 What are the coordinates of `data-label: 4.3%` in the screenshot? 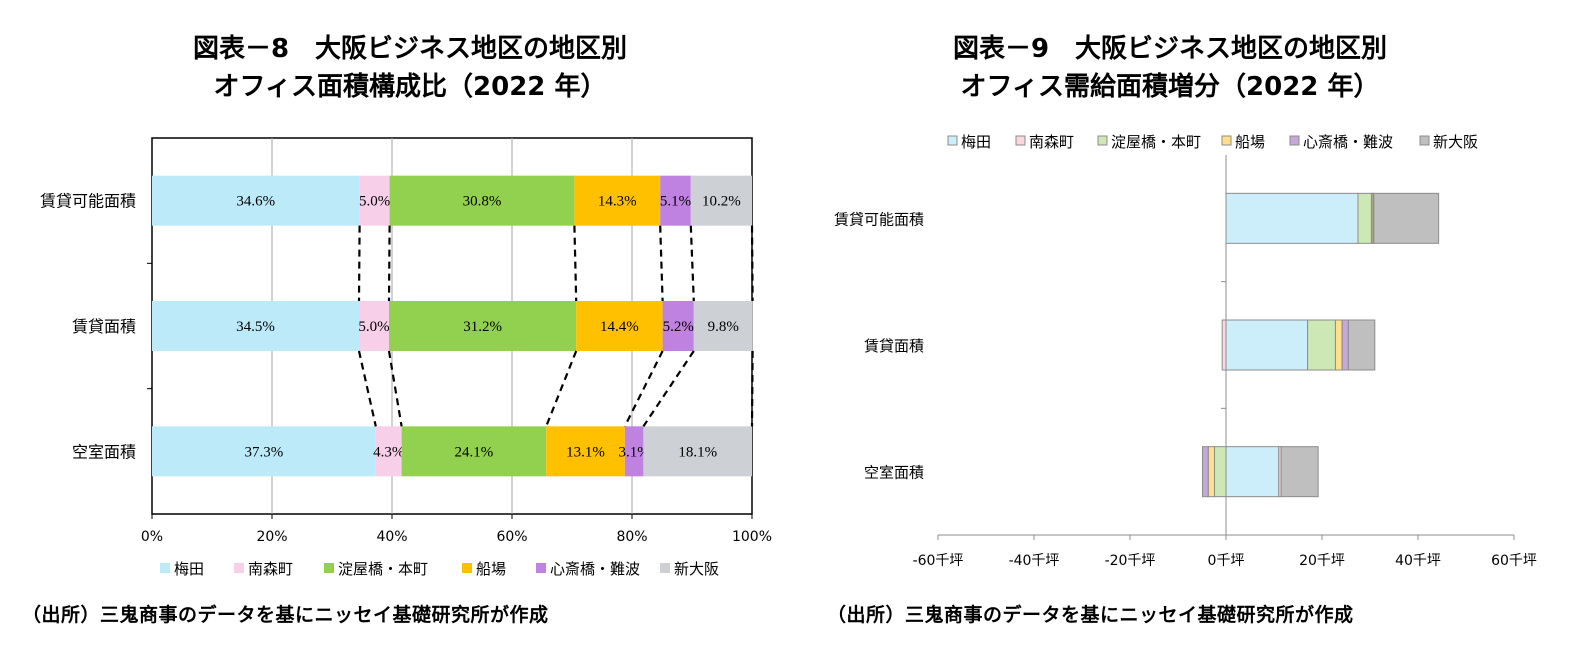 It's located at (388, 452).